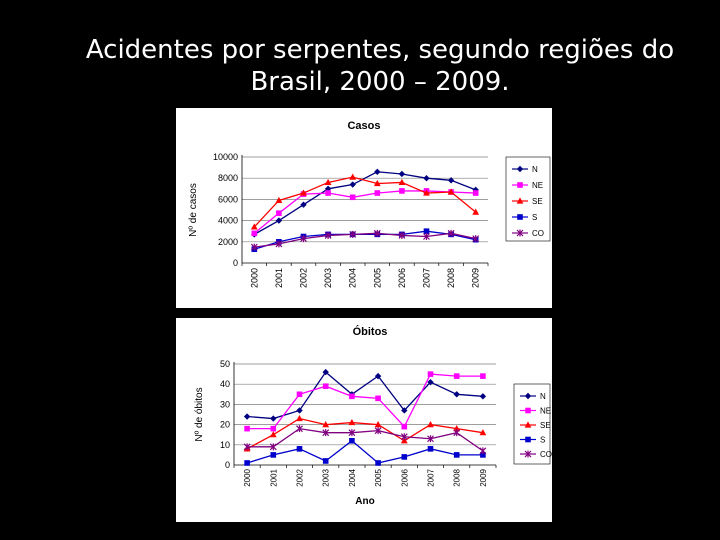 This screenshot has width=720, height=540. Describe the element at coordinates (457, 477) in the screenshot. I see `obitos-x-tick-label: 2008` at that location.